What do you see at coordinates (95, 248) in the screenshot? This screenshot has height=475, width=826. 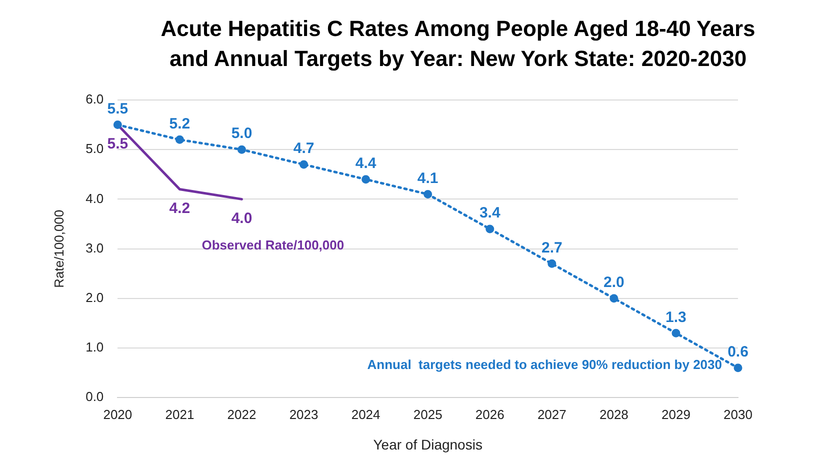 I see `y-tick-label: 3.0` at bounding box center [95, 248].